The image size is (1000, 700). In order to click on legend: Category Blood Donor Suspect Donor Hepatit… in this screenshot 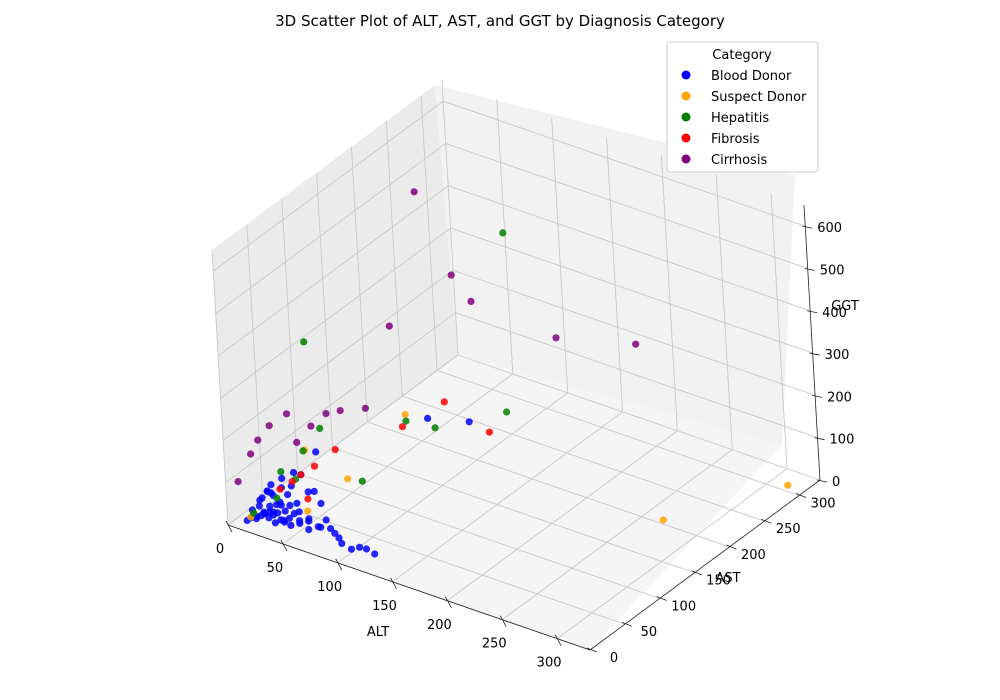, I will do `click(742, 107)`.